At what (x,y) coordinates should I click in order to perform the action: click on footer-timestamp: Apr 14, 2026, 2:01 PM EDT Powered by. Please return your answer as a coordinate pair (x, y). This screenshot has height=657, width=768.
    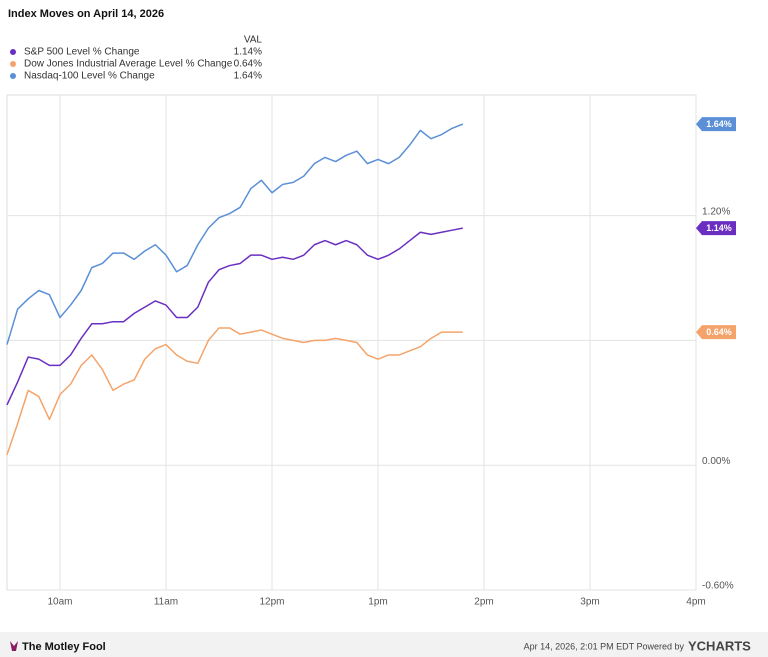
    Looking at the image, I should click on (604, 646).